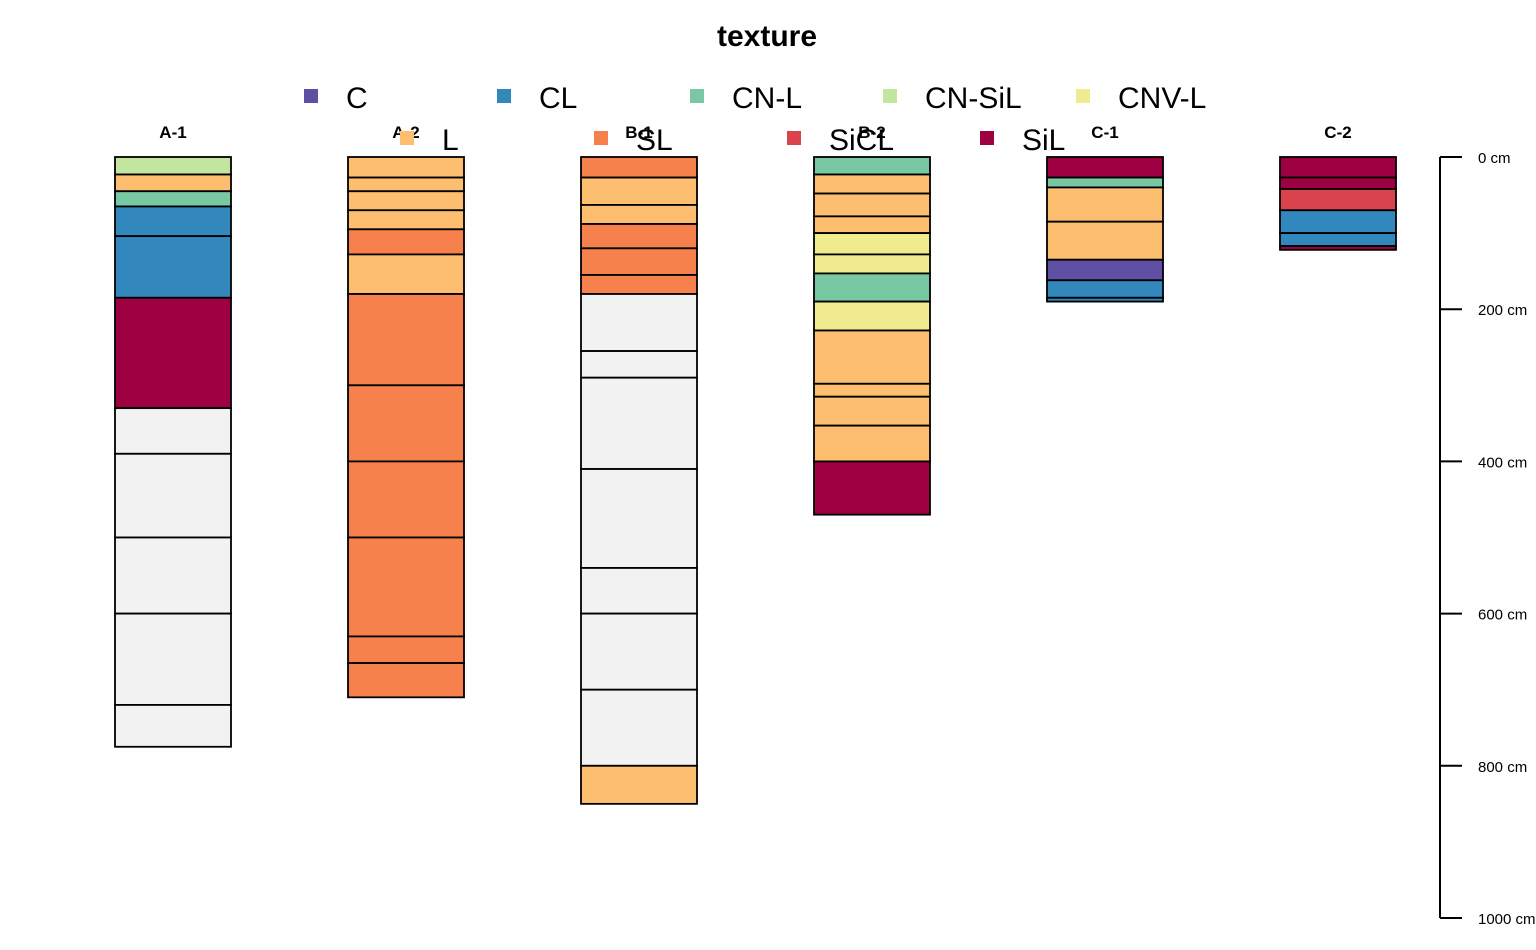  Describe the element at coordinates (952, 98) in the screenshot. I see `legend-item: CN-SiL` at that location.